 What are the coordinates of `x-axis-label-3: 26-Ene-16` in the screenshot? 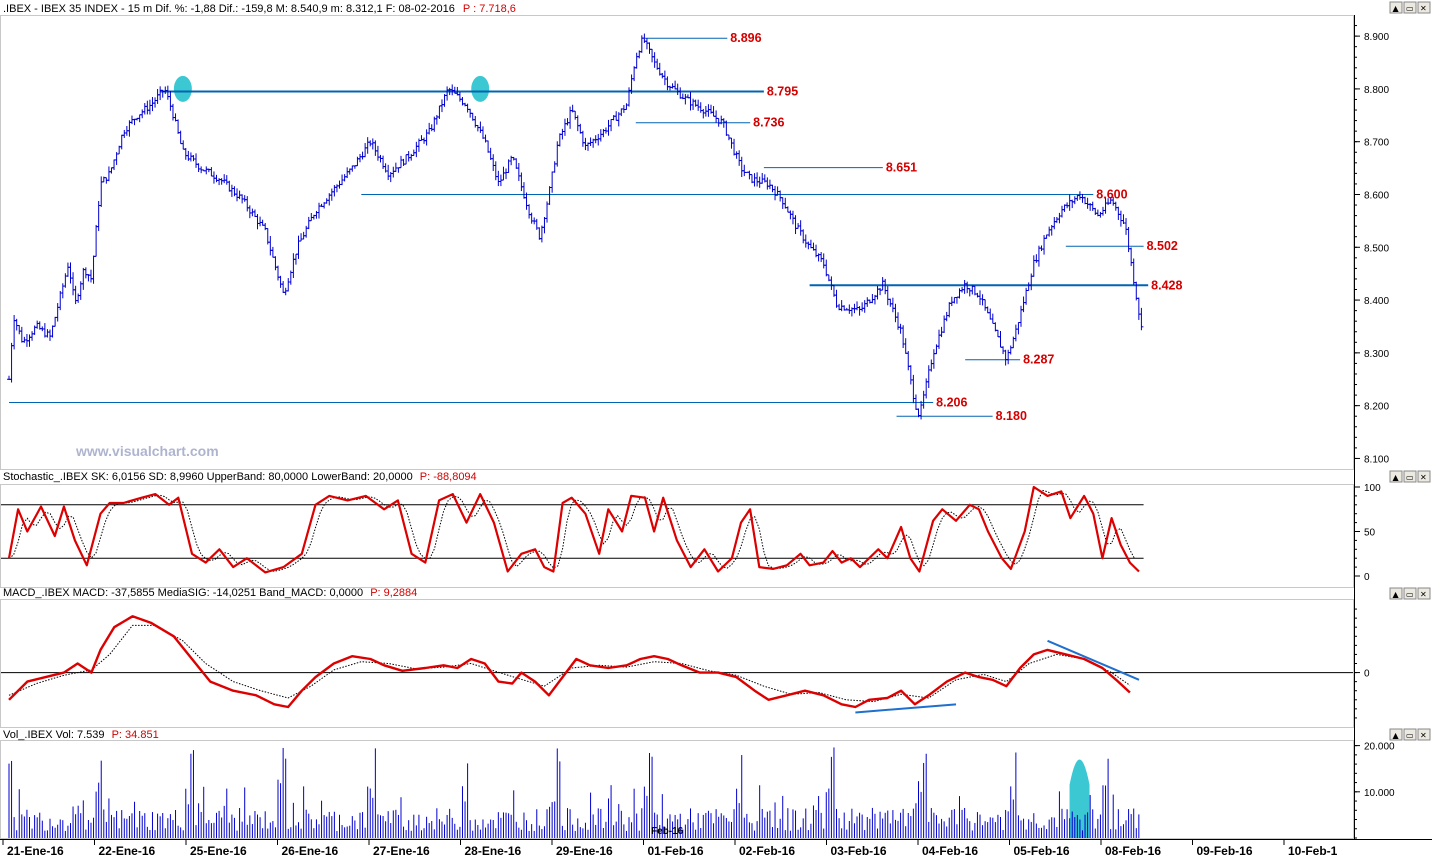 It's located at (310, 850).